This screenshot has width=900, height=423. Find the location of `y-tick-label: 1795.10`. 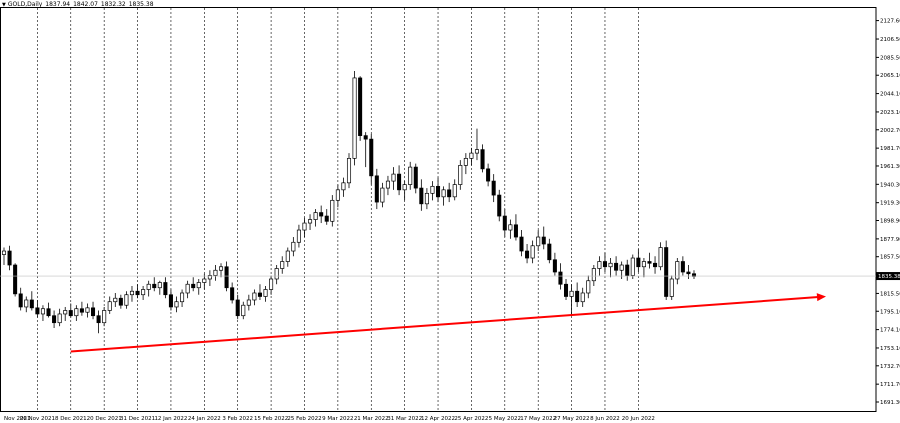

y-tick-label: 1795.10 is located at coordinates (890, 312).